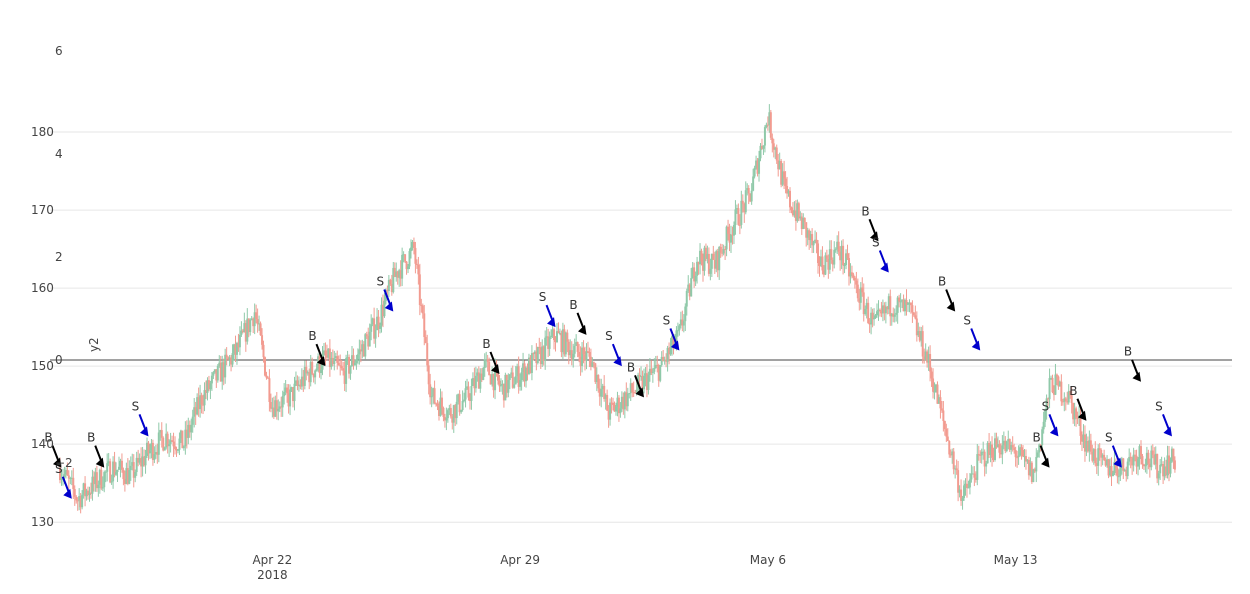 The height and width of the screenshot is (594, 1250). I want to click on x-tick-label: May 13, so click(1016, 560).